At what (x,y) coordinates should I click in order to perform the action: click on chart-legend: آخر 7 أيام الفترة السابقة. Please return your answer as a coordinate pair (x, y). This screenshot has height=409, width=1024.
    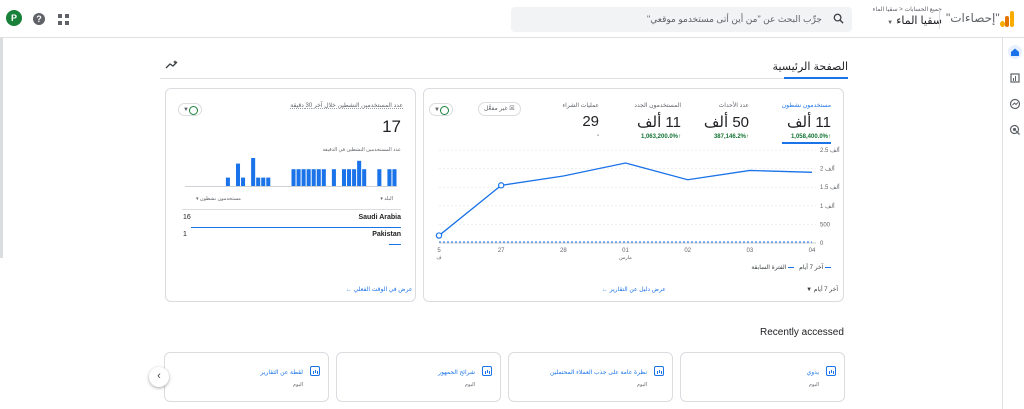
    Looking at the image, I should click on (791, 267).